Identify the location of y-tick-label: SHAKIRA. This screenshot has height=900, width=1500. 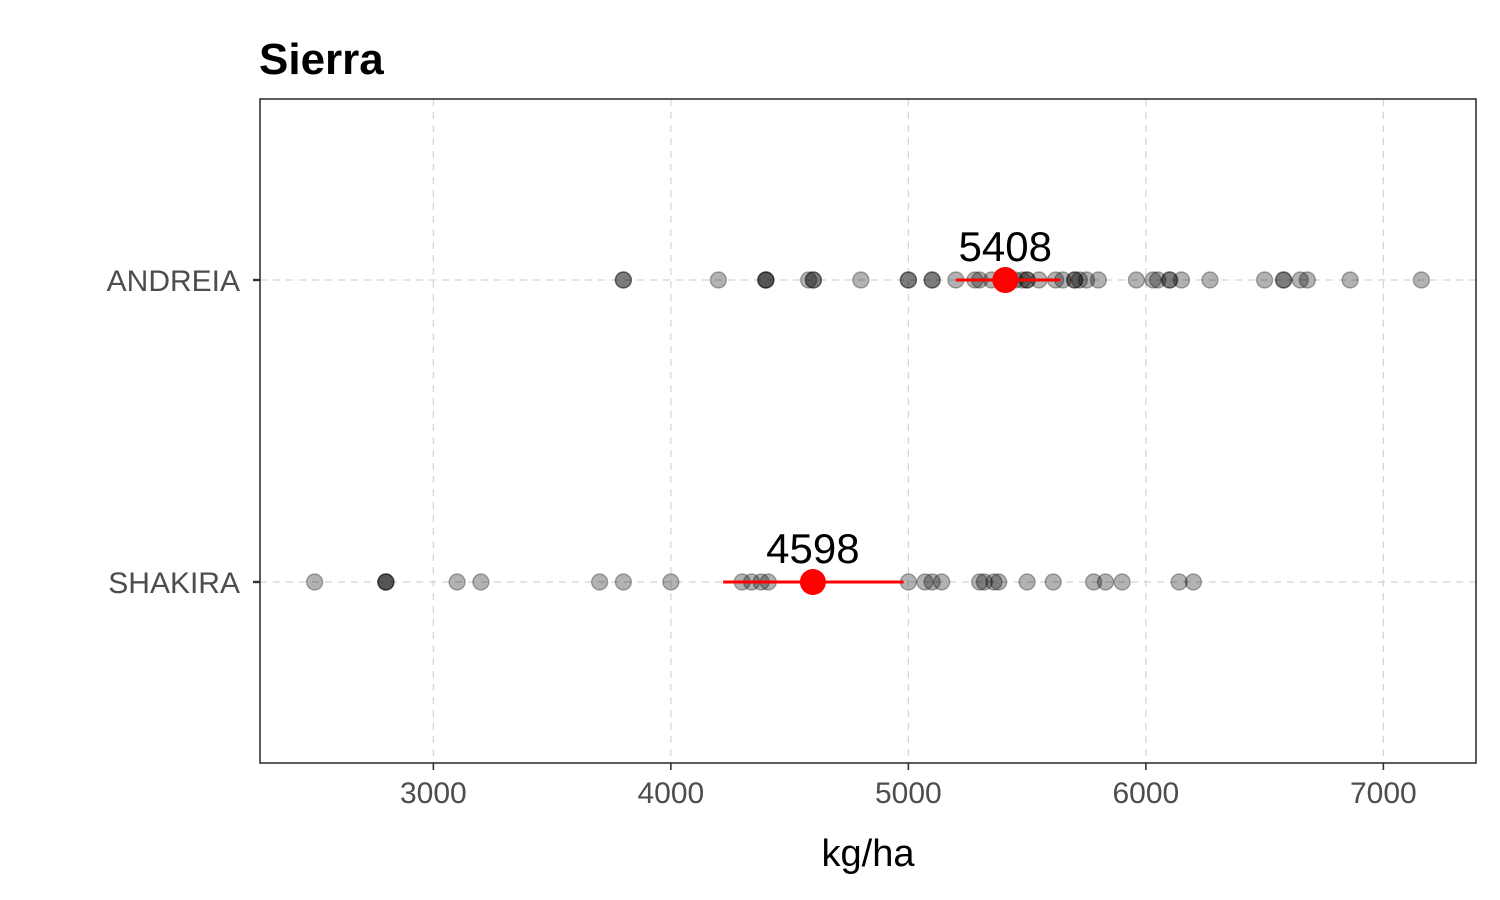
(174, 583).